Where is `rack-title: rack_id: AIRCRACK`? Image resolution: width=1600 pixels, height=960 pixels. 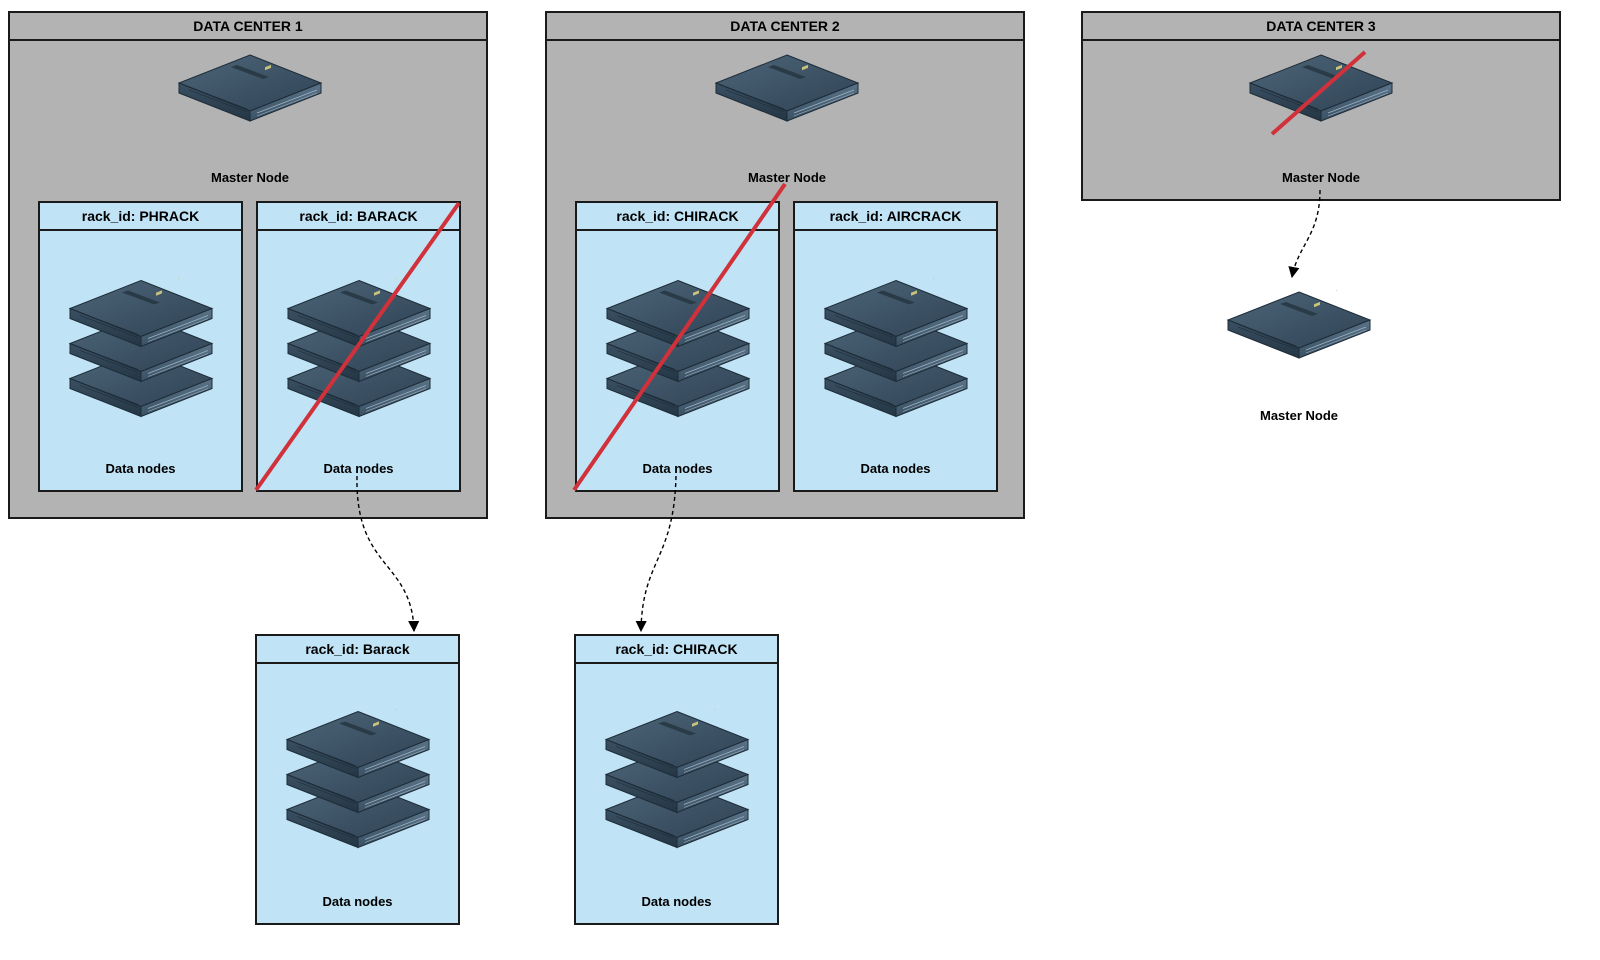
rack-title: rack_id: AIRCRACK is located at coordinates (895, 217).